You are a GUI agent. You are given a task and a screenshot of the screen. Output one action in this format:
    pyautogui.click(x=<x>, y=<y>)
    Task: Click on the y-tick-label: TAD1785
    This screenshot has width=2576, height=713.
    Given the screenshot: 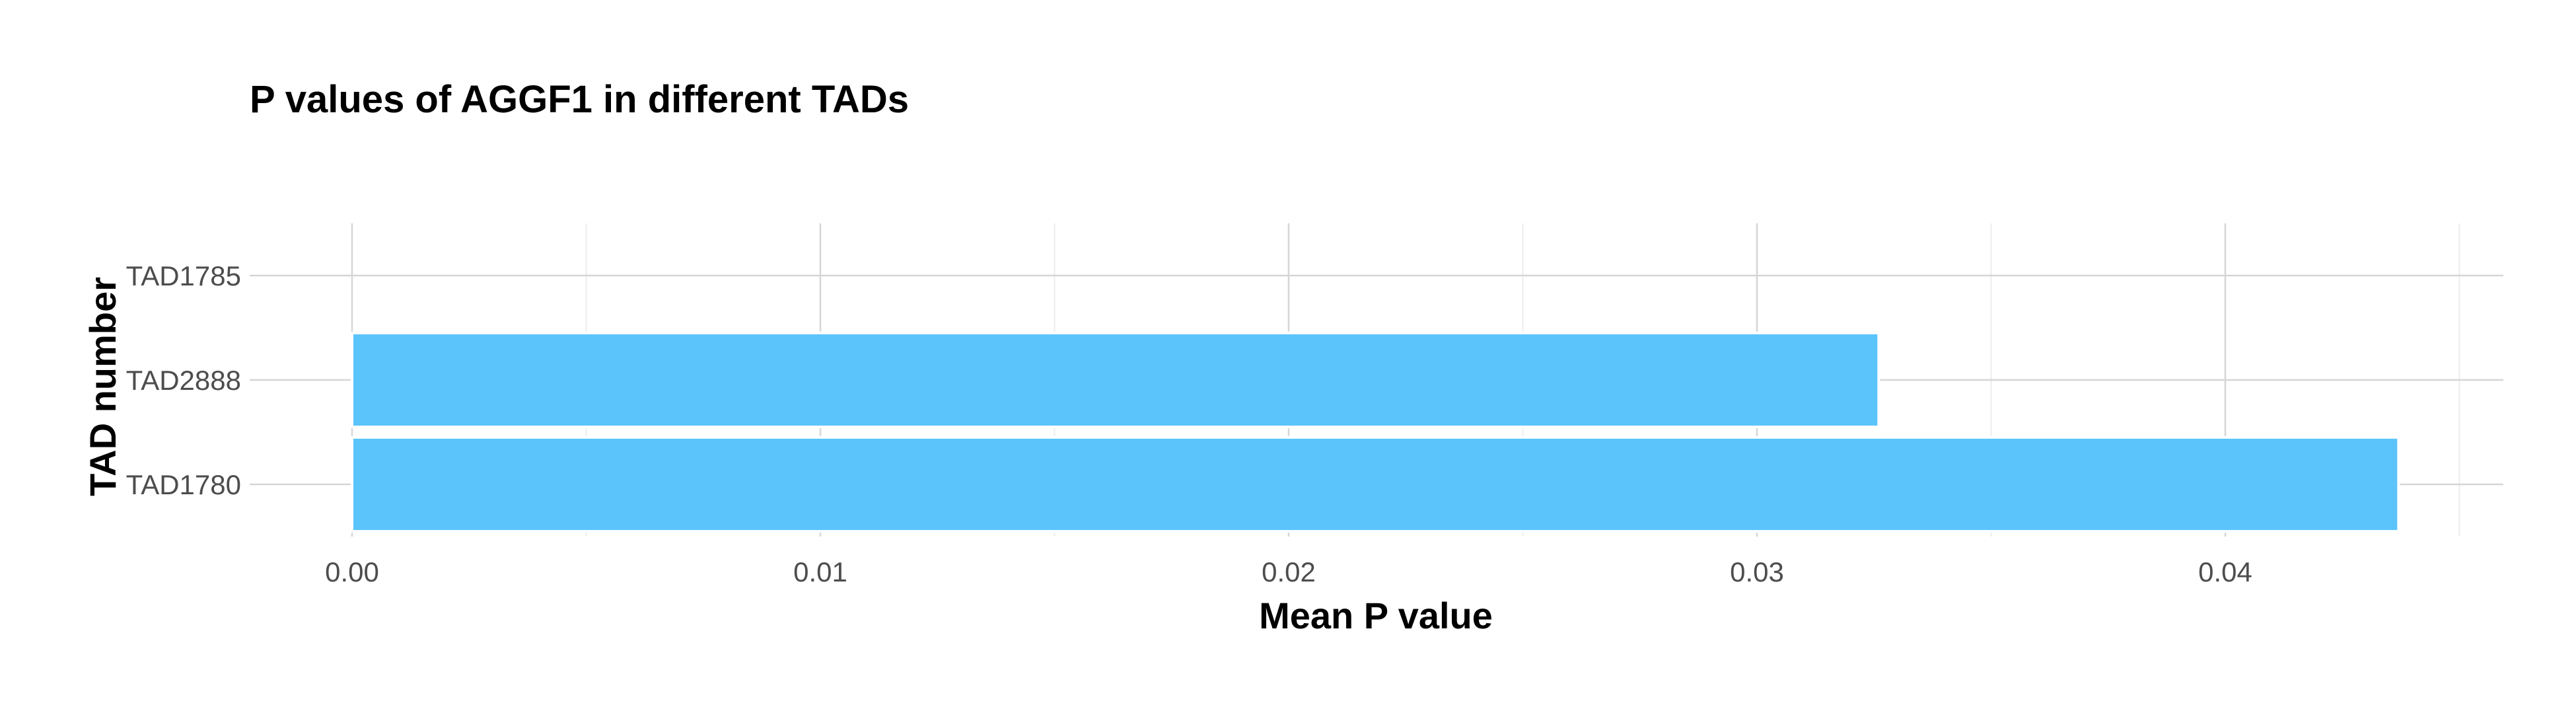 What is the action you would take?
    pyautogui.click(x=184, y=275)
    